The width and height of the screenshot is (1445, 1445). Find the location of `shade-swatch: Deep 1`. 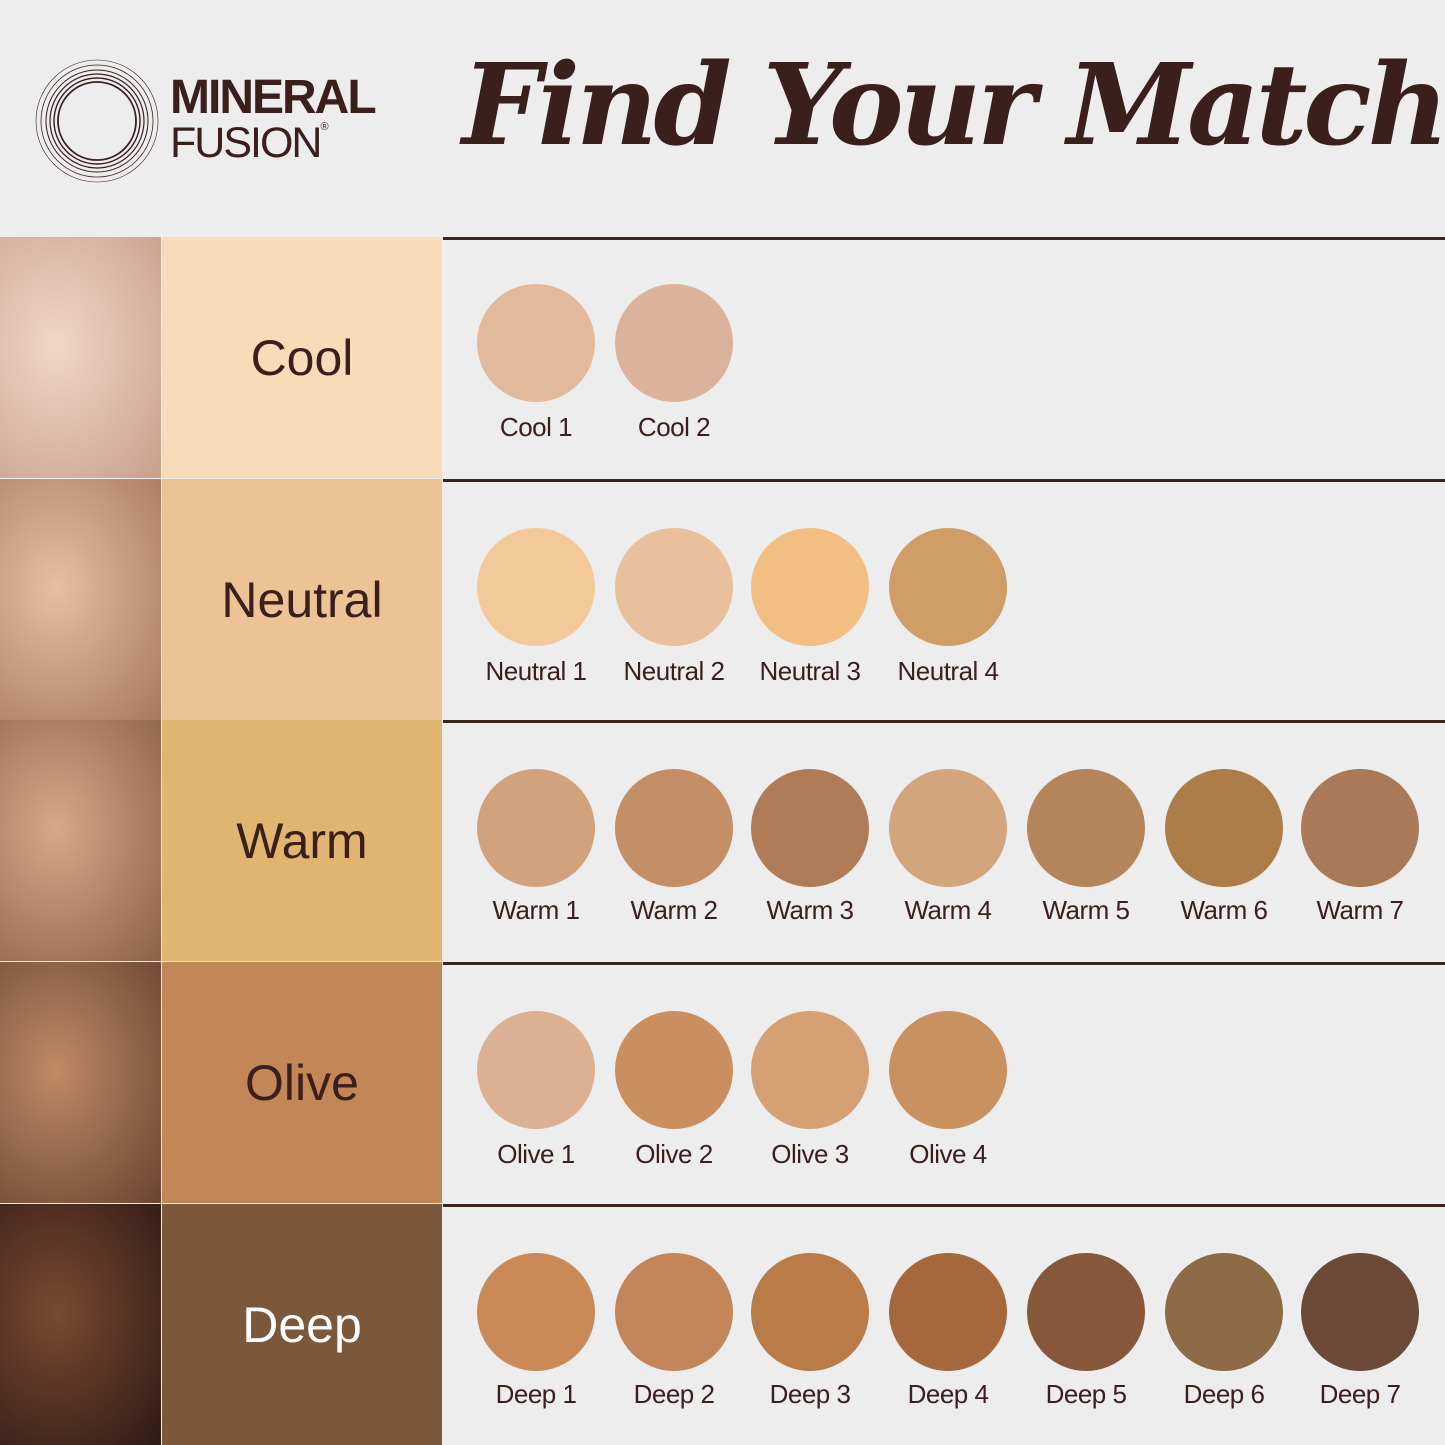

shade-swatch: Deep 1 is located at coordinates (536, 1331).